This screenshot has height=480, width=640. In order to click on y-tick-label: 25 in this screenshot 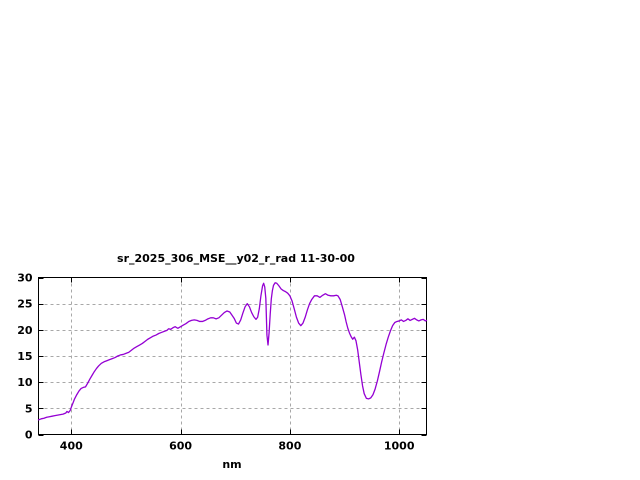, I will do `click(24, 304)`.